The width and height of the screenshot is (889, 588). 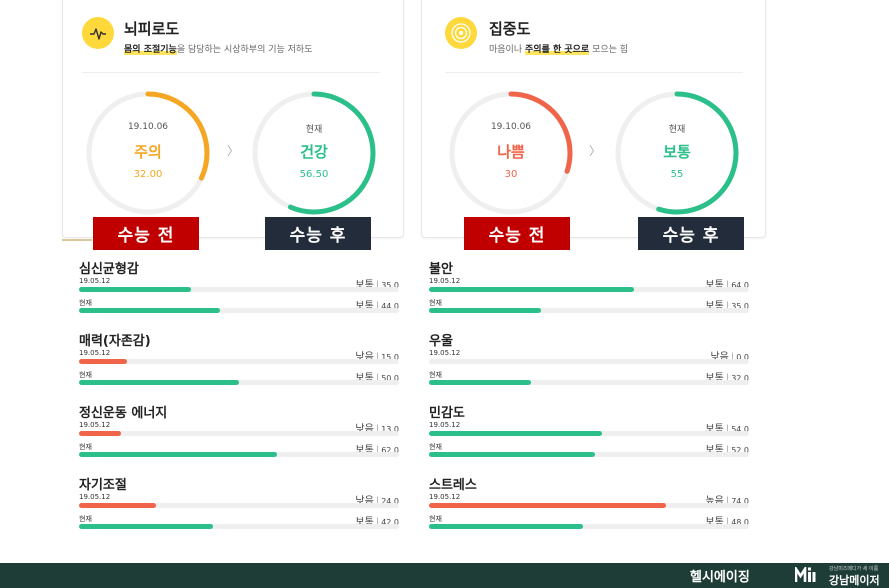 What do you see at coordinates (231, 72) in the screenshot?
I see `divider` at bounding box center [231, 72].